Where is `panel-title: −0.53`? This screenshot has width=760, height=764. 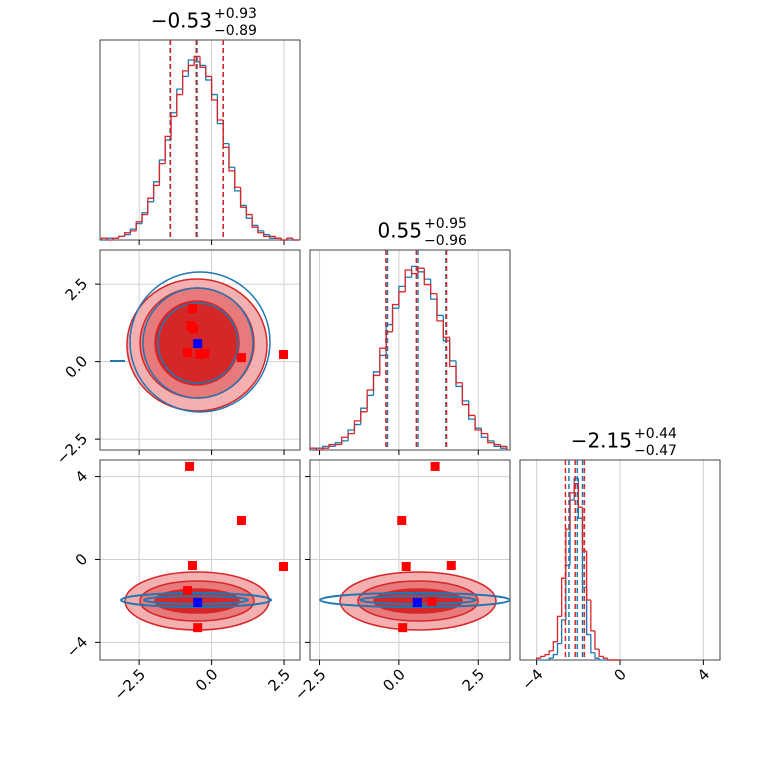 panel-title: −0.53 is located at coordinates (181, 21).